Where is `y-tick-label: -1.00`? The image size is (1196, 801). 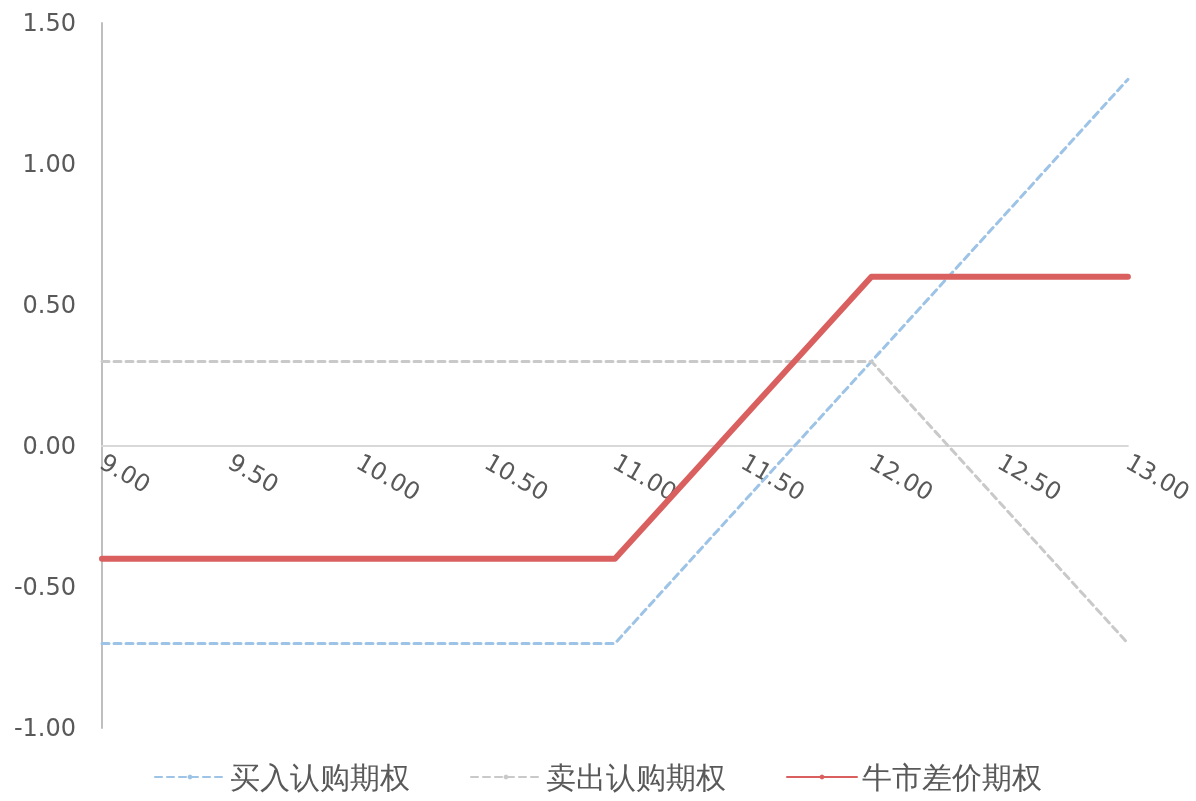
y-tick-label: -1.00 is located at coordinates (44, 728).